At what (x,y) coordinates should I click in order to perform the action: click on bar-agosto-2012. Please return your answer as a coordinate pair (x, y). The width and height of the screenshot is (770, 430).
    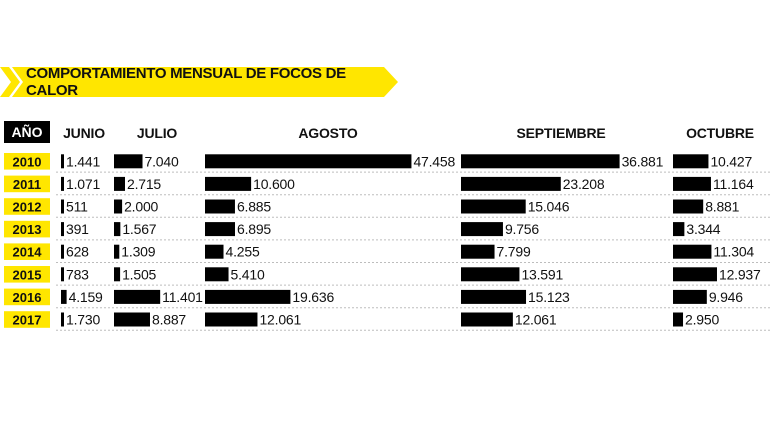
    Looking at the image, I should click on (220, 206).